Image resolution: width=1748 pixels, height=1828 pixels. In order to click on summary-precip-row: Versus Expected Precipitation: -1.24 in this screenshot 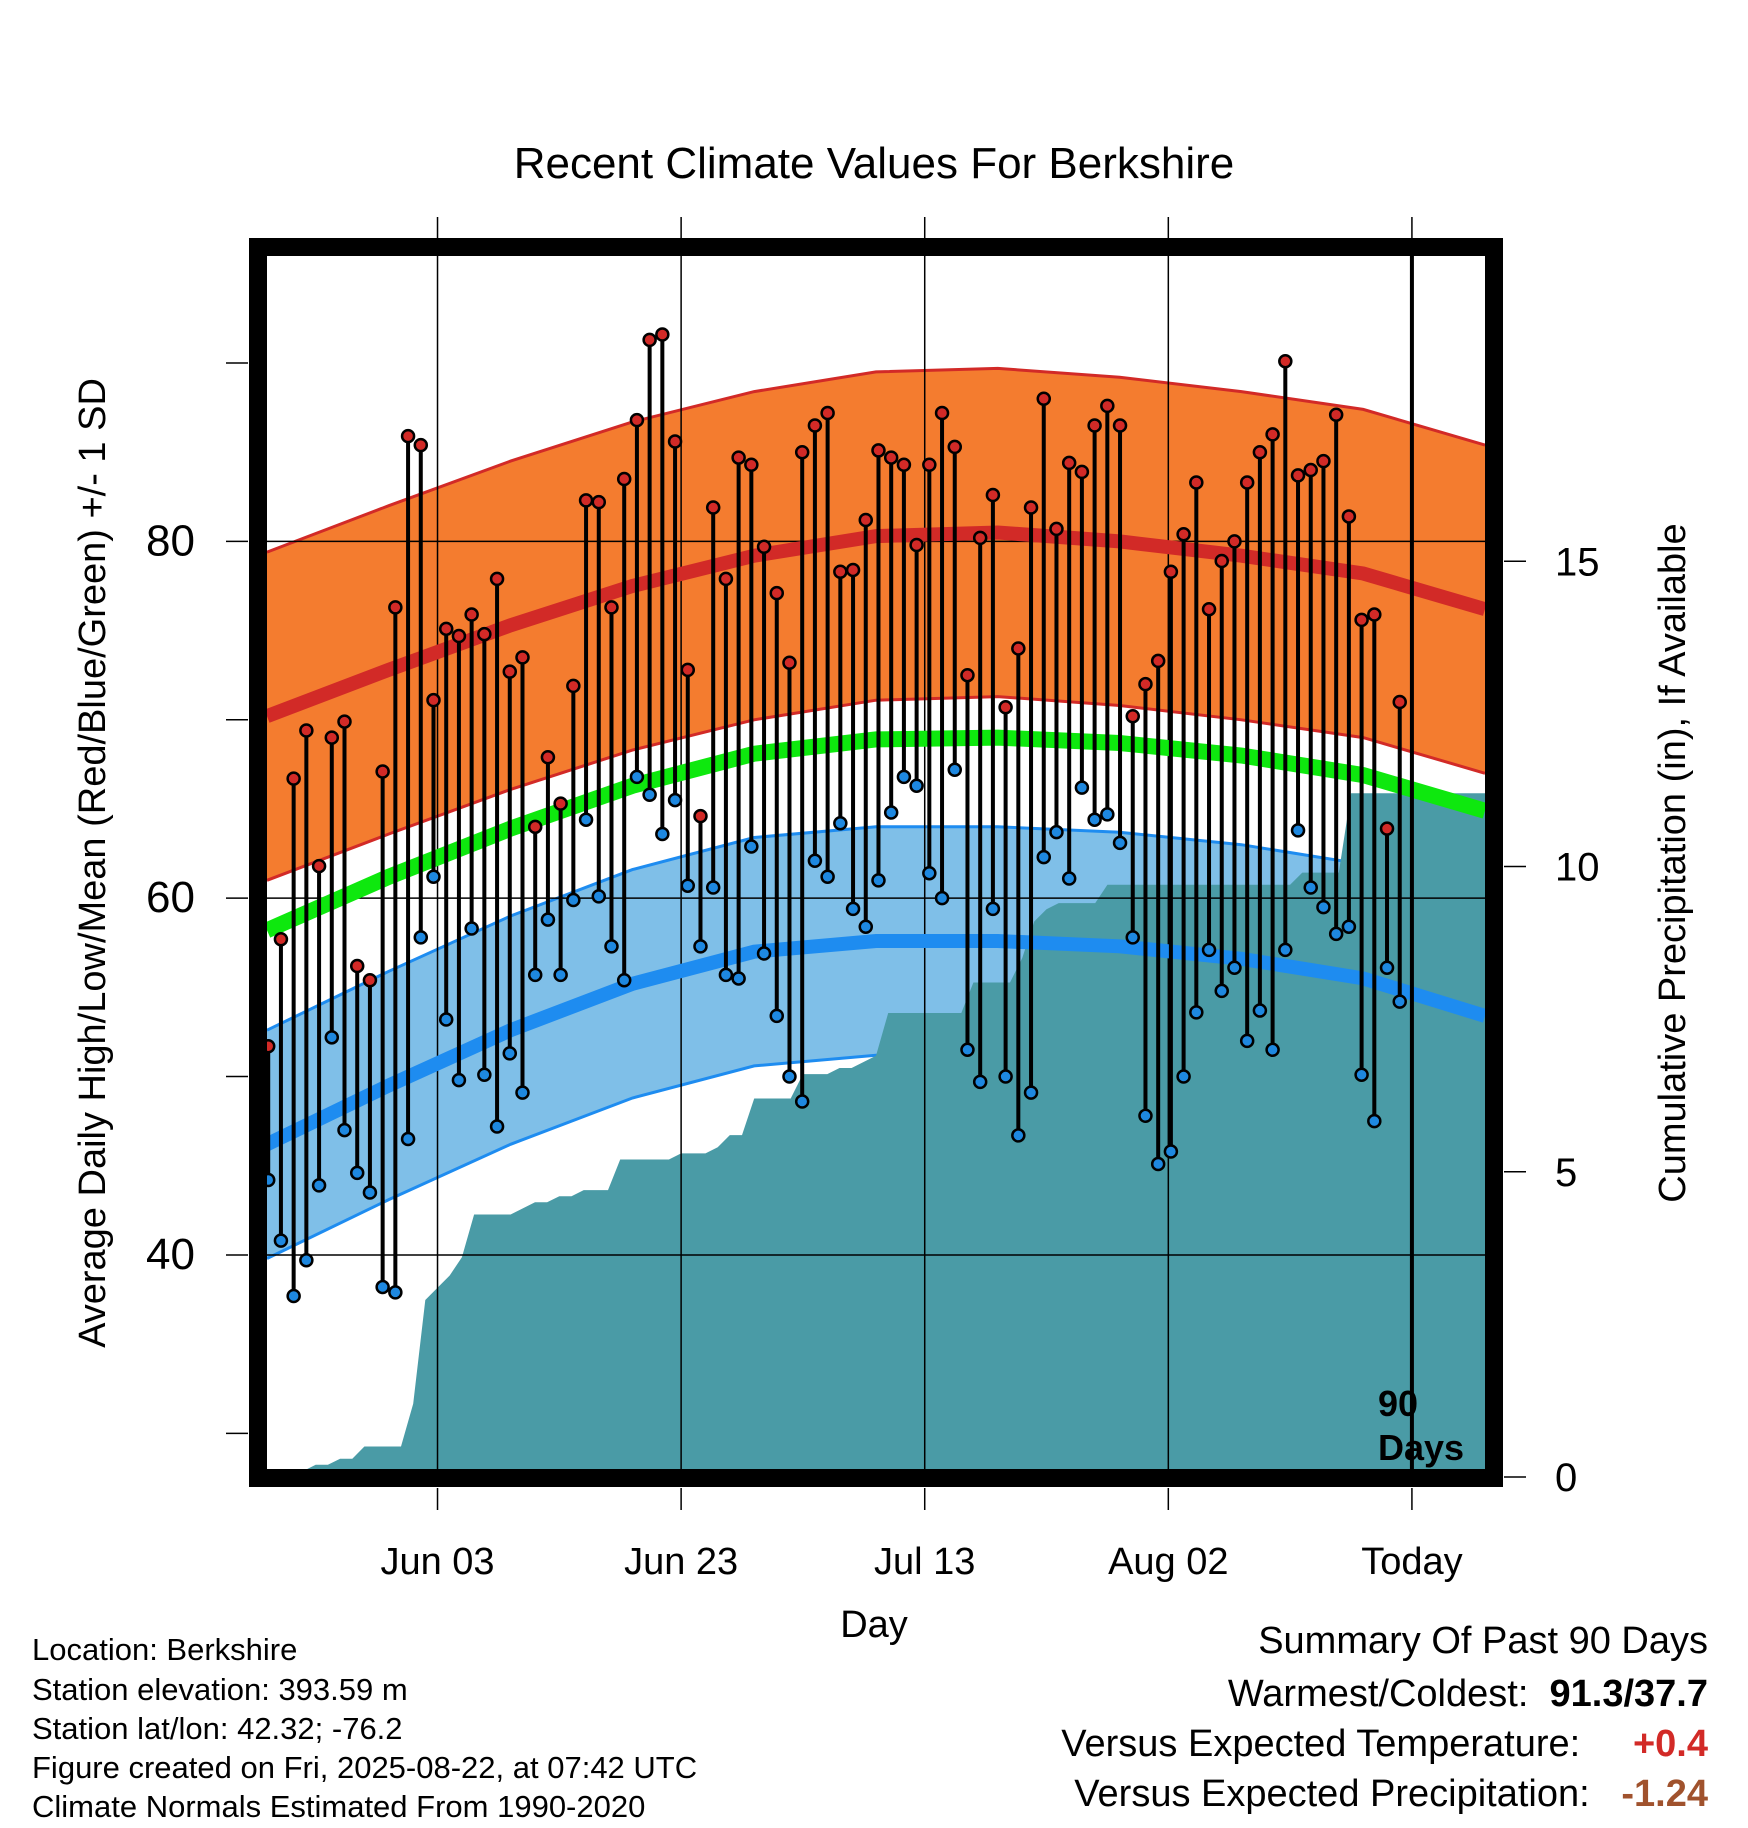, I will do `click(1391, 1794)`.